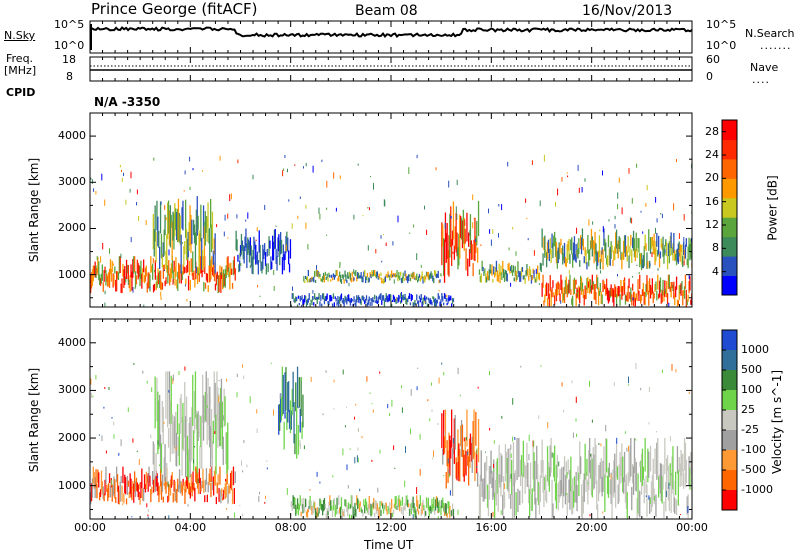 This screenshot has height=558, width=800. Describe the element at coordinates (21, 92) in the screenshot. I see `cpid-label: CPID` at that location.